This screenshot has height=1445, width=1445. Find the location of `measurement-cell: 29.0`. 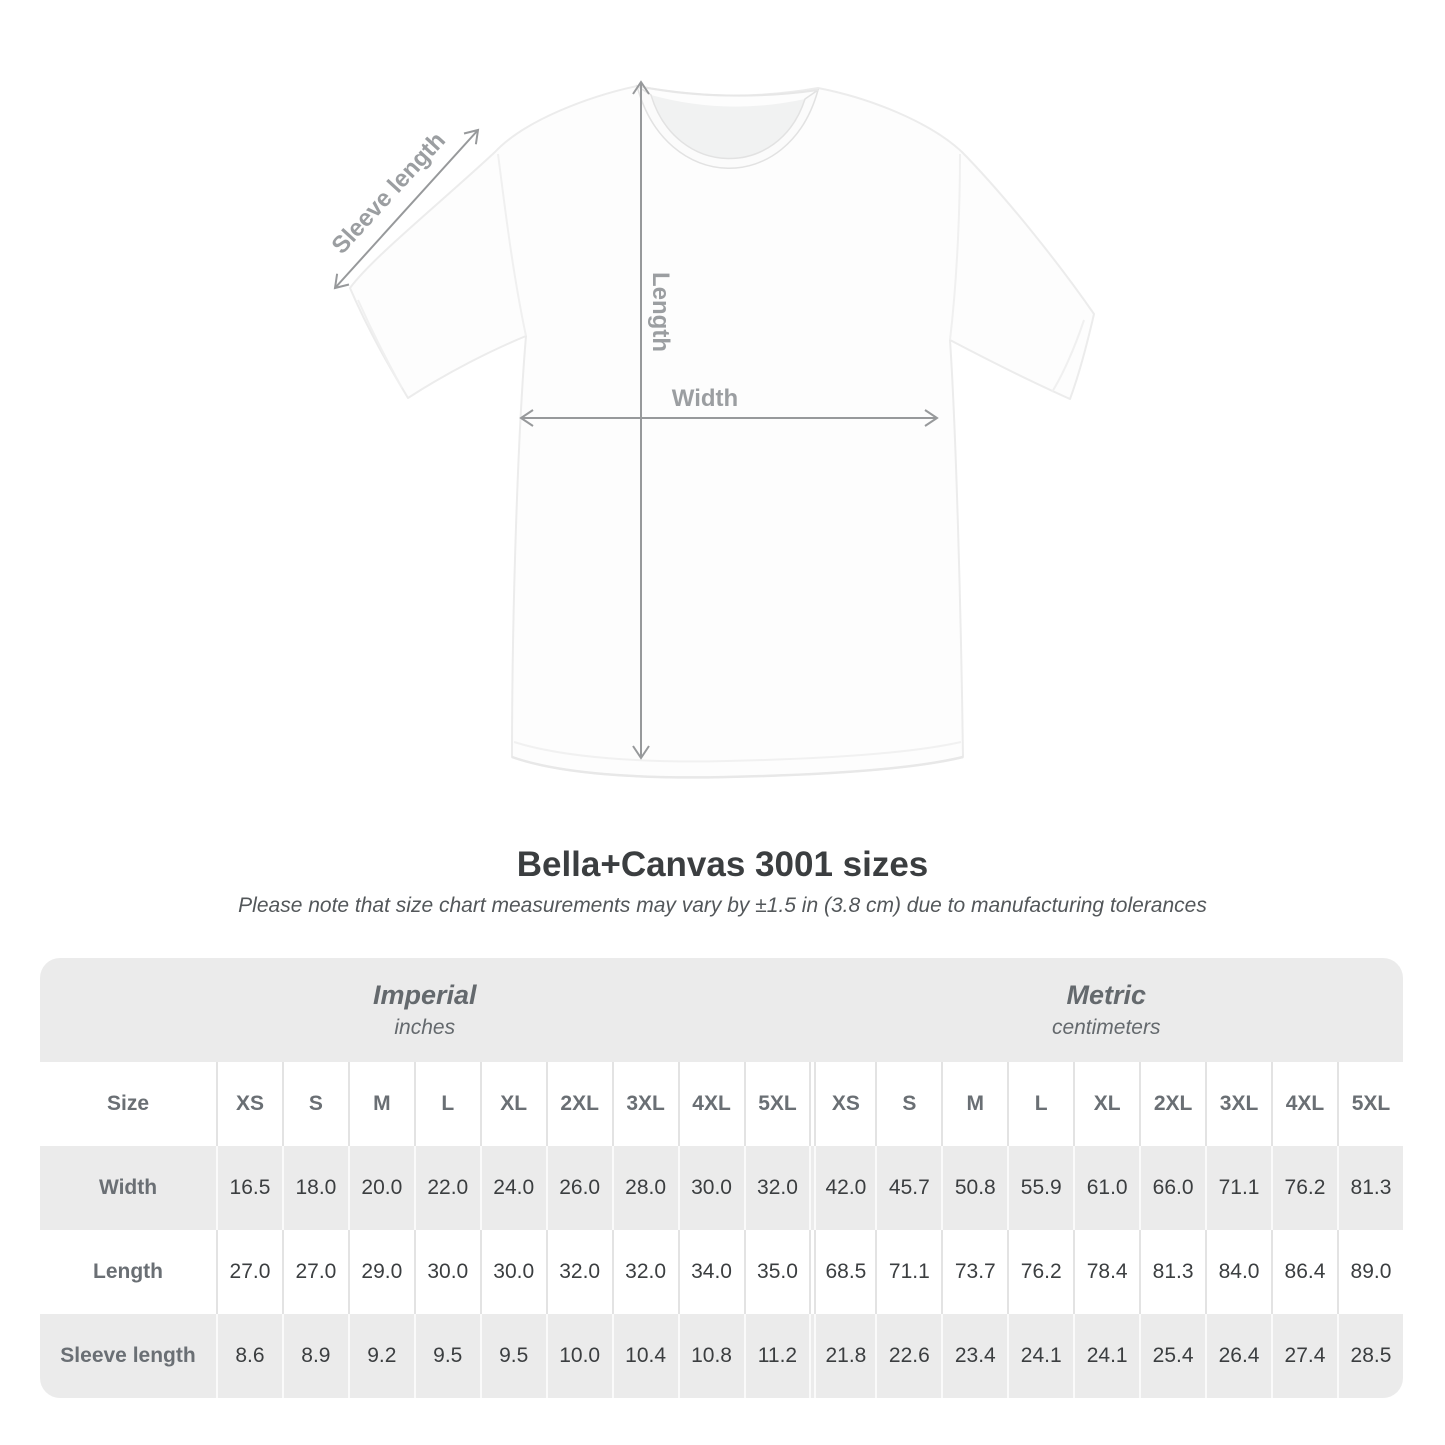

measurement-cell: 29.0 is located at coordinates (380, 1272).